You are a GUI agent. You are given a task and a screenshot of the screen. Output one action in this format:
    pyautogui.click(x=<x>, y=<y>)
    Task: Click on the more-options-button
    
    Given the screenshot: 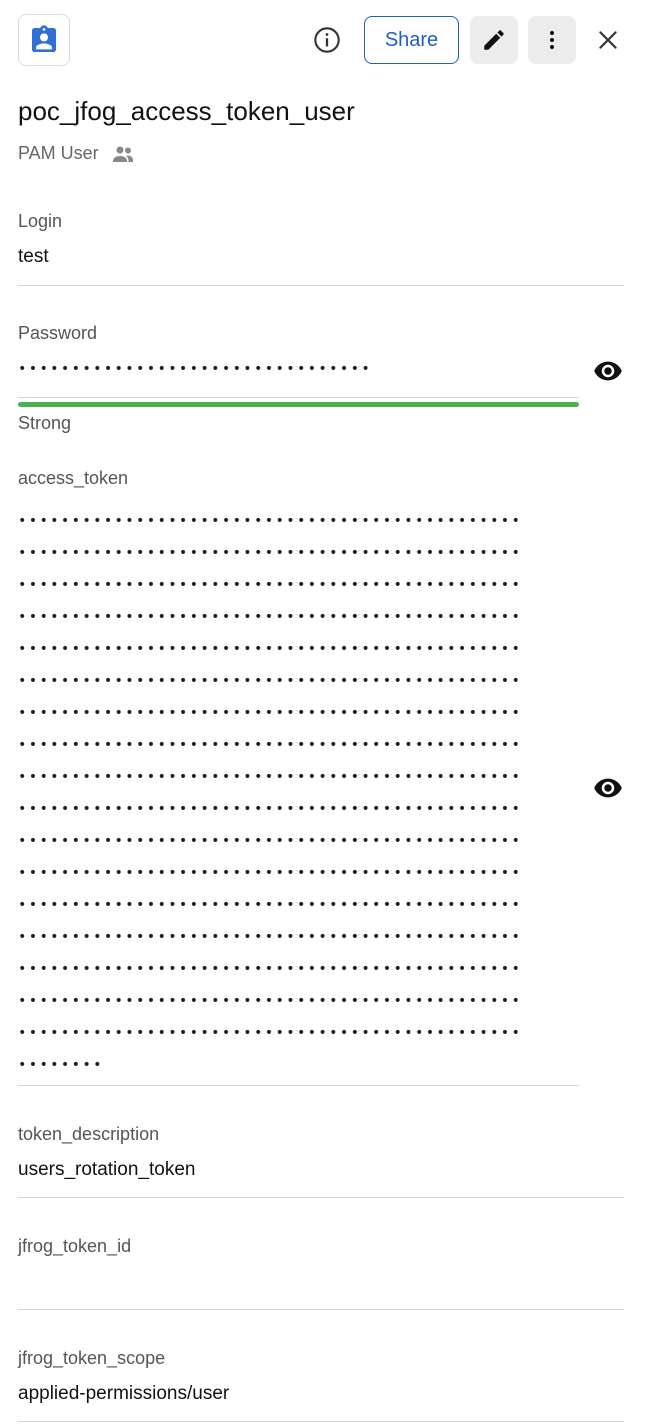 What is the action you would take?
    pyautogui.click(x=552, y=40)
    